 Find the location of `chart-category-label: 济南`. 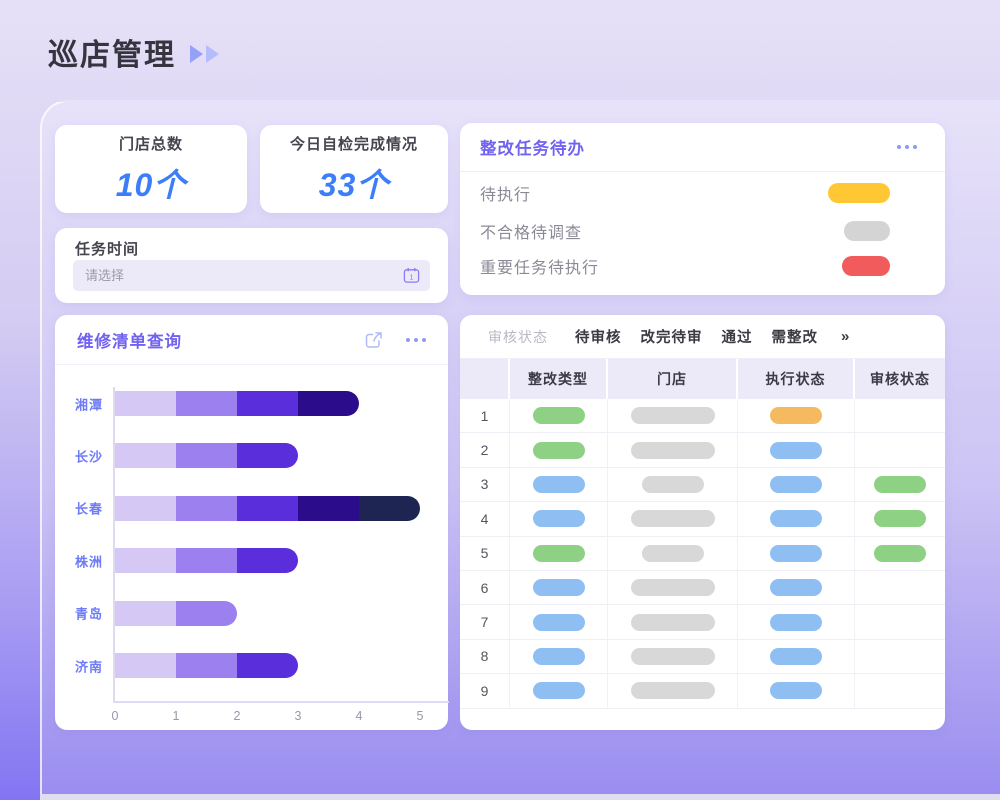

chart-category-label: 济南 is located at coordinates (88, 666).